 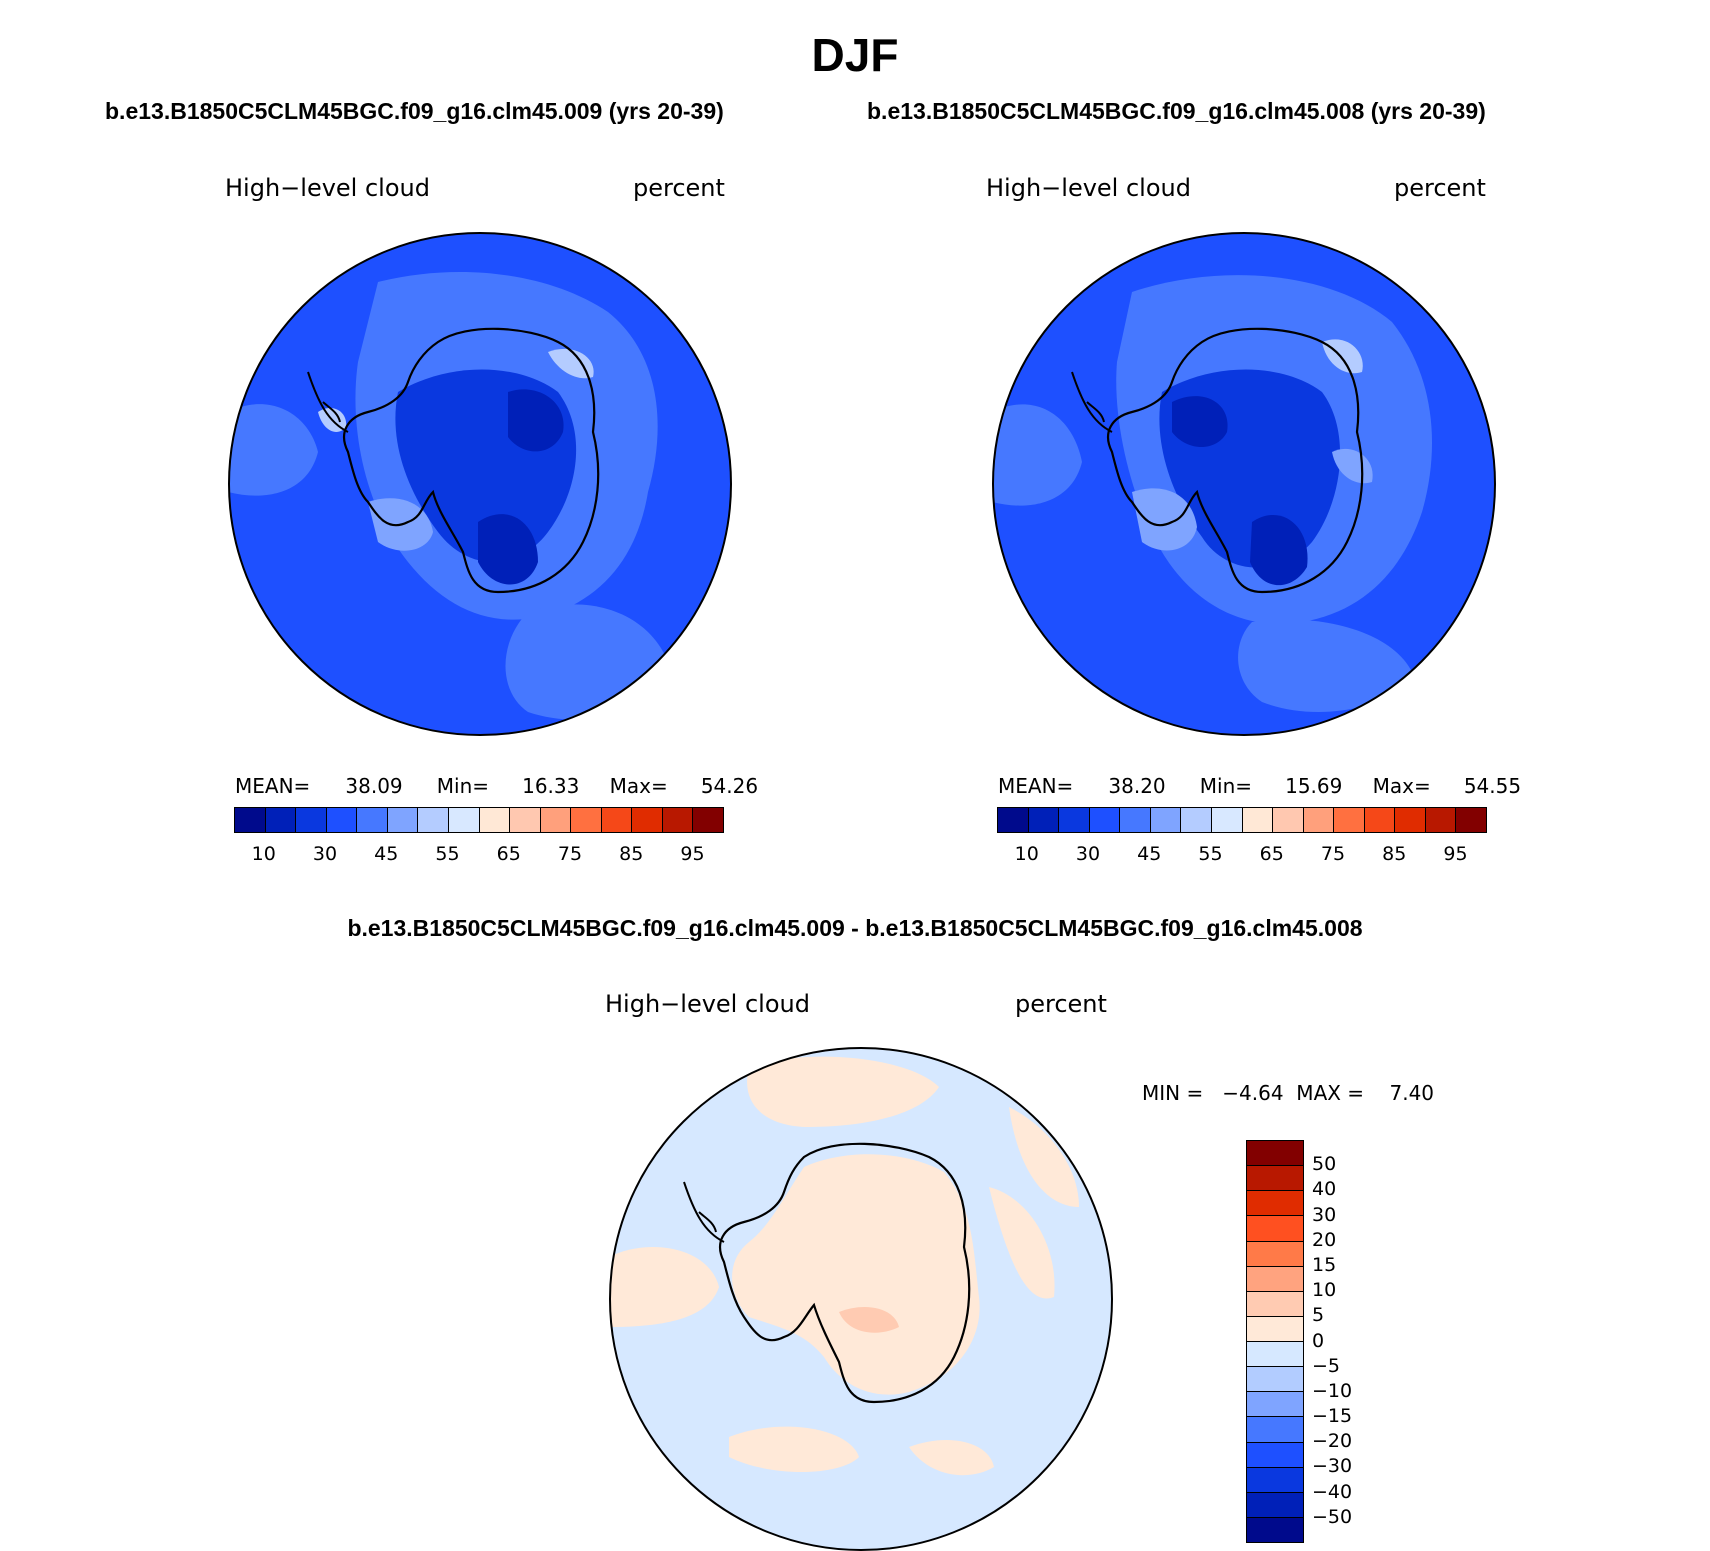 I want to click on colorbar-tick-label: 5, so click(x=1318, y=1315).